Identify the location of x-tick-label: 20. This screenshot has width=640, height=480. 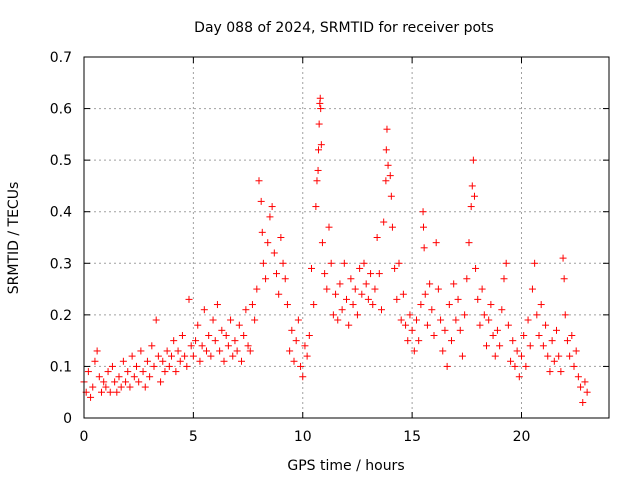
(522, 437).